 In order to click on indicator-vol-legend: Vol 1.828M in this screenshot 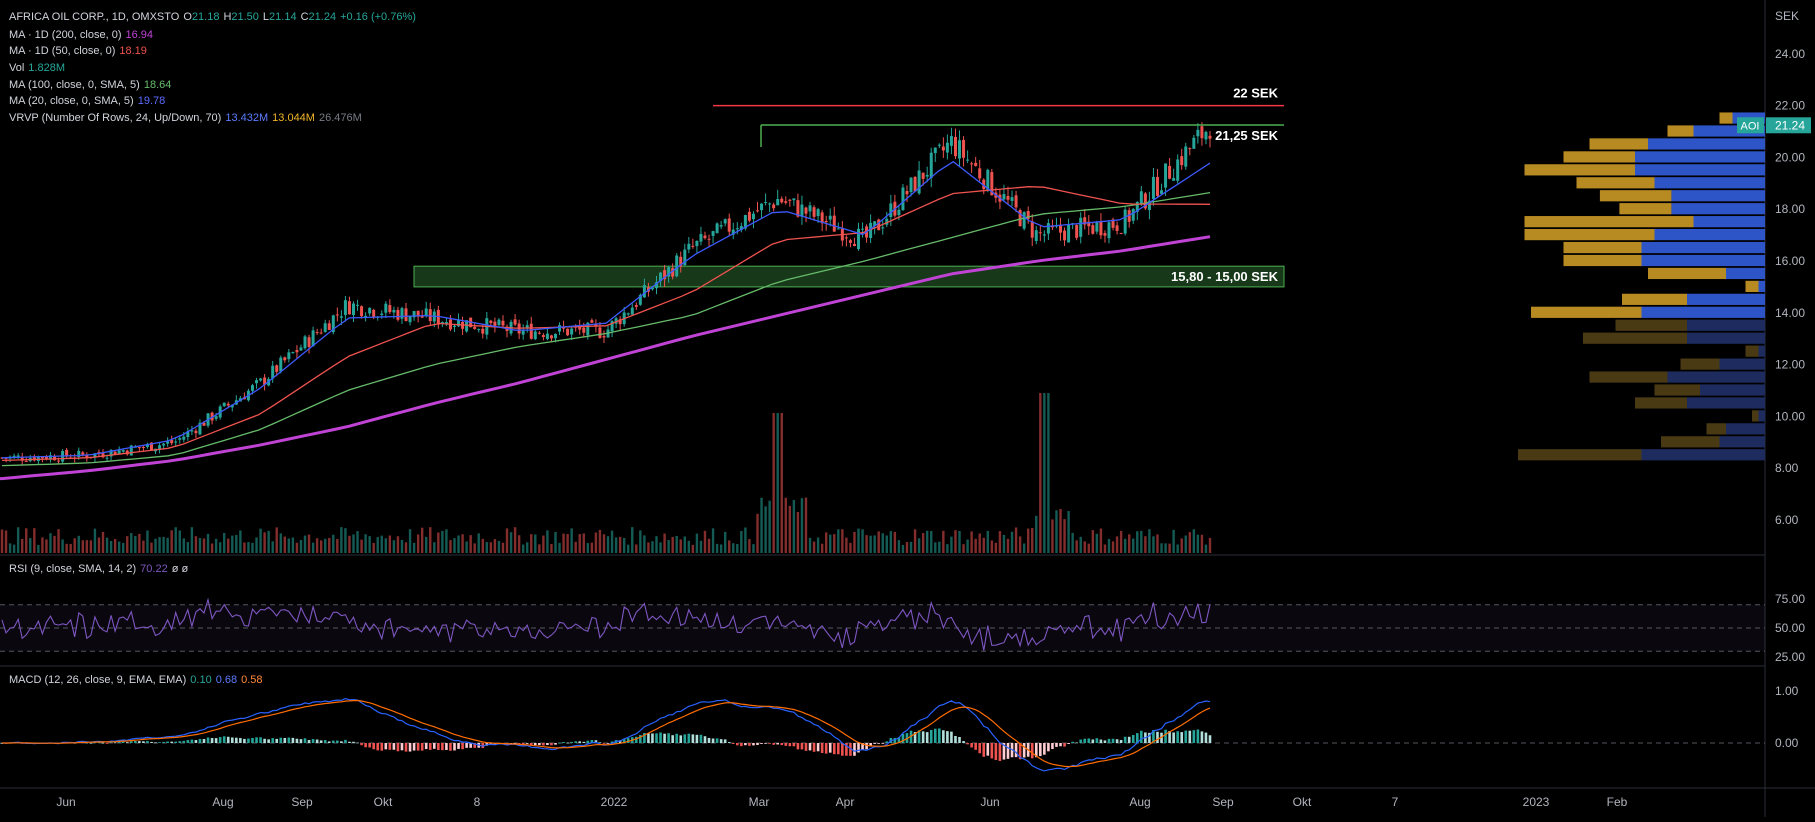, I will do `click(39, 68)`.